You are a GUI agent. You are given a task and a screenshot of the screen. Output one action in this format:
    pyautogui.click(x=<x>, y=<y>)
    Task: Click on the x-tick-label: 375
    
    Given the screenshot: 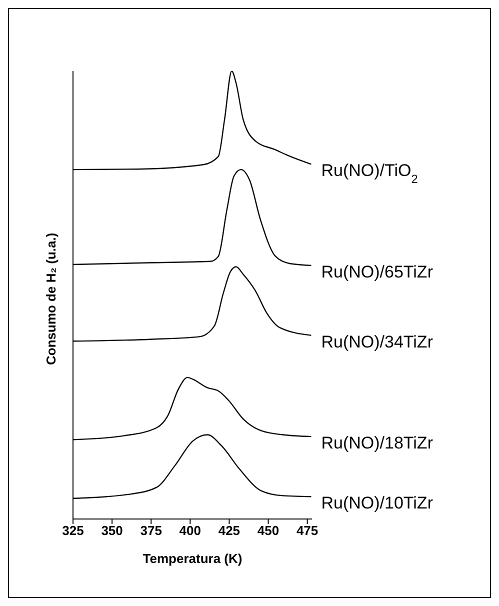 What is the action you would take?
    pyautogui.click(x=151, y=530)
    